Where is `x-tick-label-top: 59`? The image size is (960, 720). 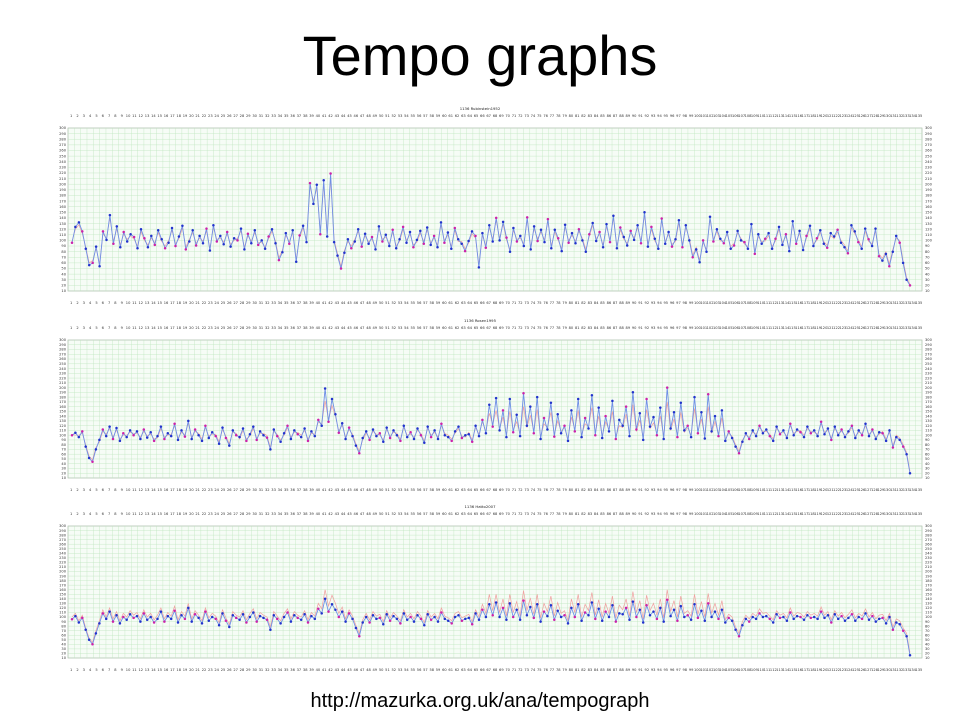
x-tick-label-top: 59 is located at coordinates (438, 514).